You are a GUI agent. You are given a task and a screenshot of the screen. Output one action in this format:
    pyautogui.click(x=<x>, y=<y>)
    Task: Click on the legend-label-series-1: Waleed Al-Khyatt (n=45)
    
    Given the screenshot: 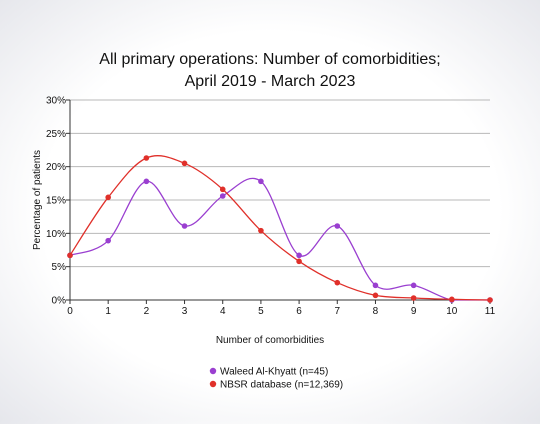 What is the action you would take?
    pyautogui.click(x=274, y=372)
    